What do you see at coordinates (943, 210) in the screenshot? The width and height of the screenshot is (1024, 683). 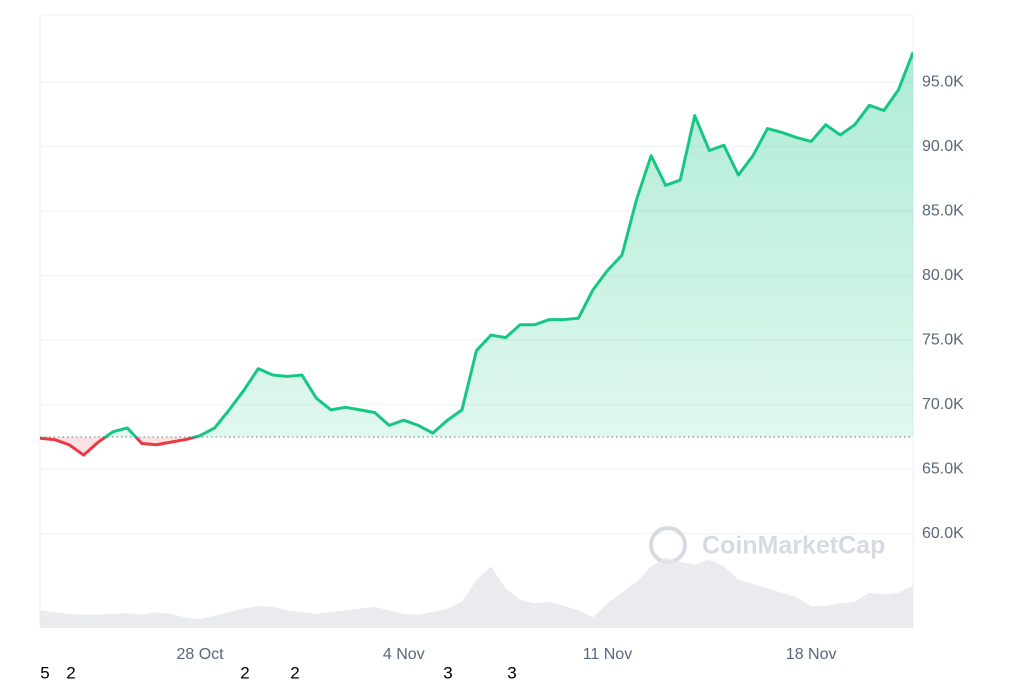 I see `y-tick-label: 85.0K` at bounding box center [943, 210].